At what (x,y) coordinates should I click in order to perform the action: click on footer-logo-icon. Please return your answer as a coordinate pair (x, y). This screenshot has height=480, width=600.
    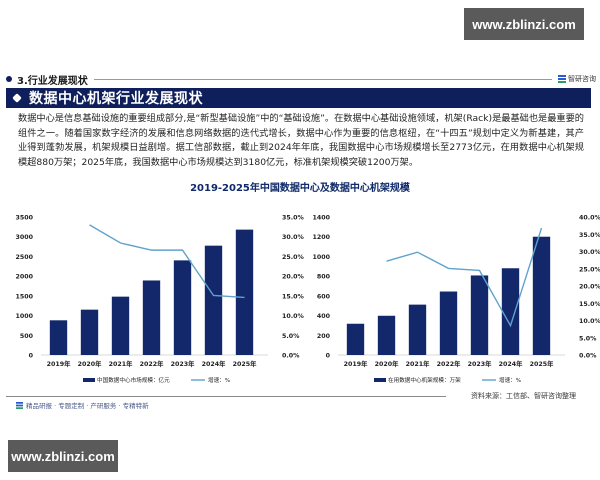
    Looking at the image, I should click on (19, 405).